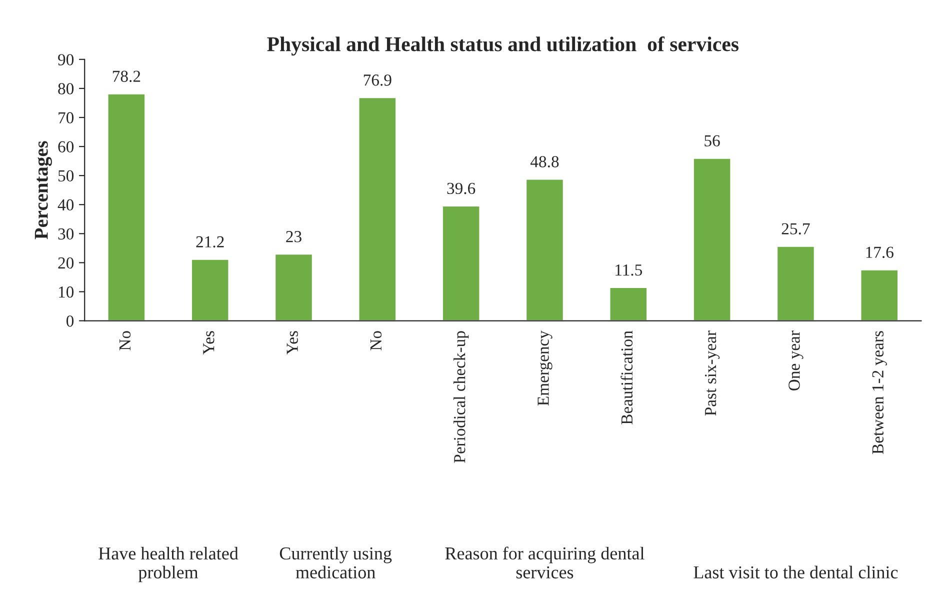 This screenshot has height=594, width=940. What do you see at coordinates (461, 188) in the screenshot?
I see `data-label: 39.6` at bounding box center [461, 188].